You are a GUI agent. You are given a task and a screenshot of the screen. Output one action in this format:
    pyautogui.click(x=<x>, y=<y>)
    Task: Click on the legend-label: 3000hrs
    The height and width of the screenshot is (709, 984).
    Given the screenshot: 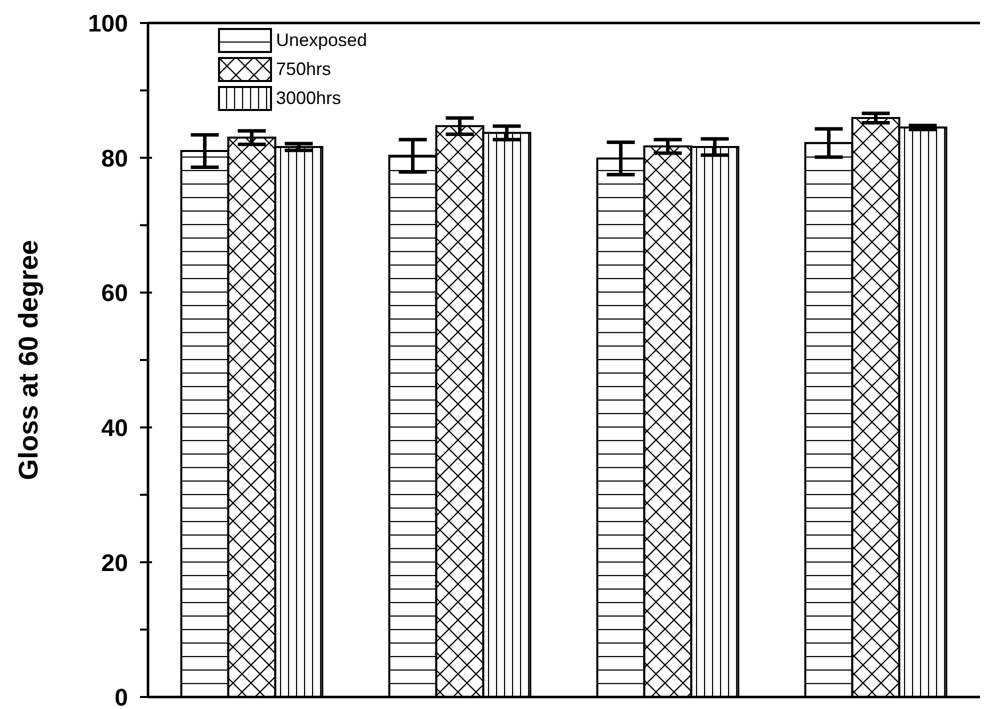 What is the action you would take?
    pyautogui.click(x=309, y=98)
    